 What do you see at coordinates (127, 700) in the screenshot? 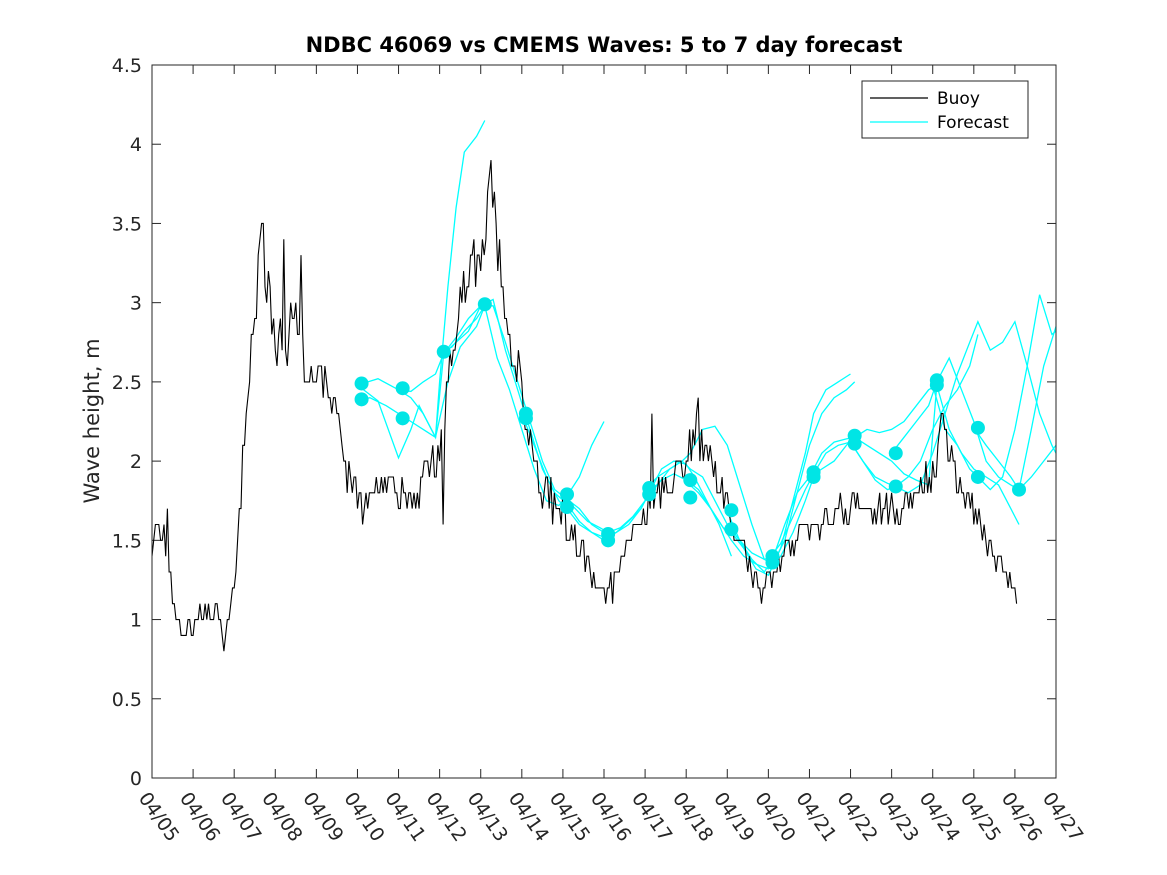
I see `y-tick-label: 0.5` at bounding box center [127, 700].